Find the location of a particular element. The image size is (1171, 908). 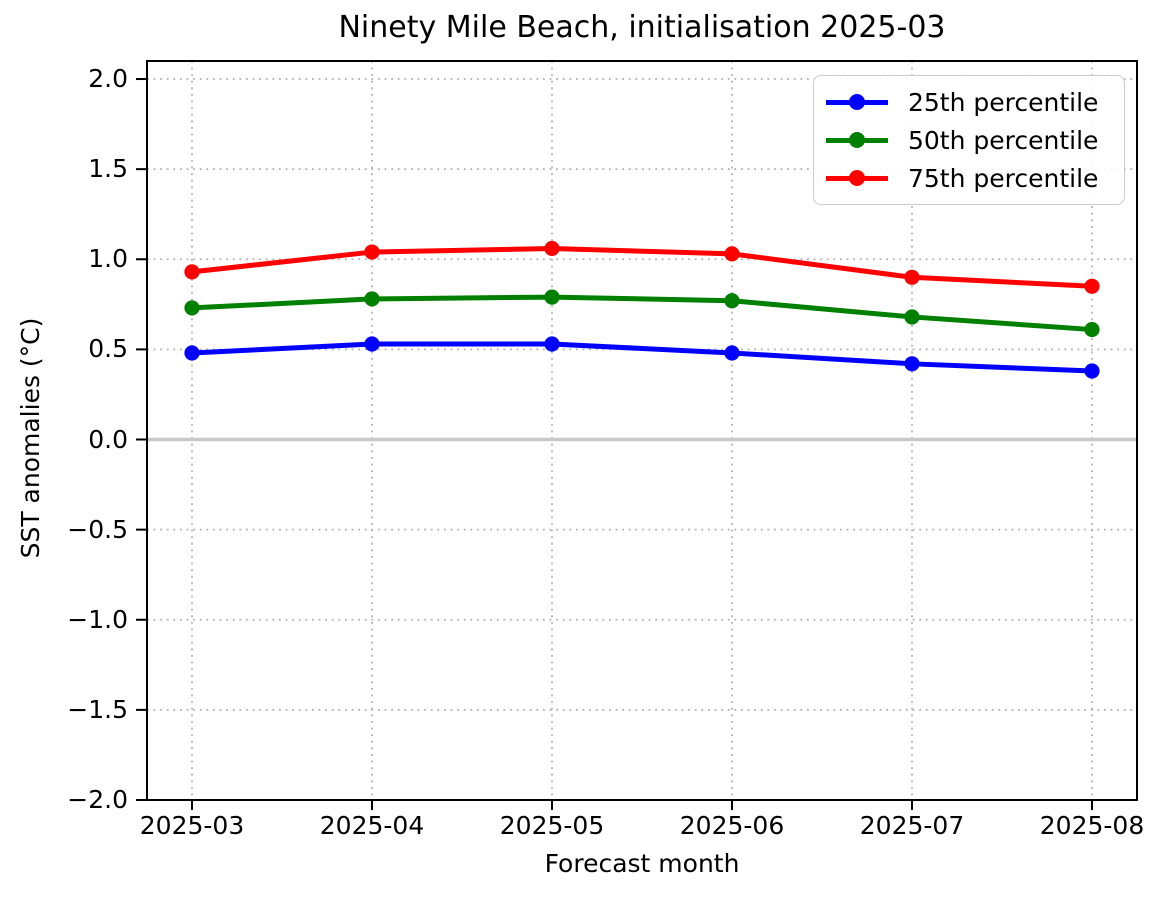

y-tick-label: 0.0 is located at coordinates (108, 439).